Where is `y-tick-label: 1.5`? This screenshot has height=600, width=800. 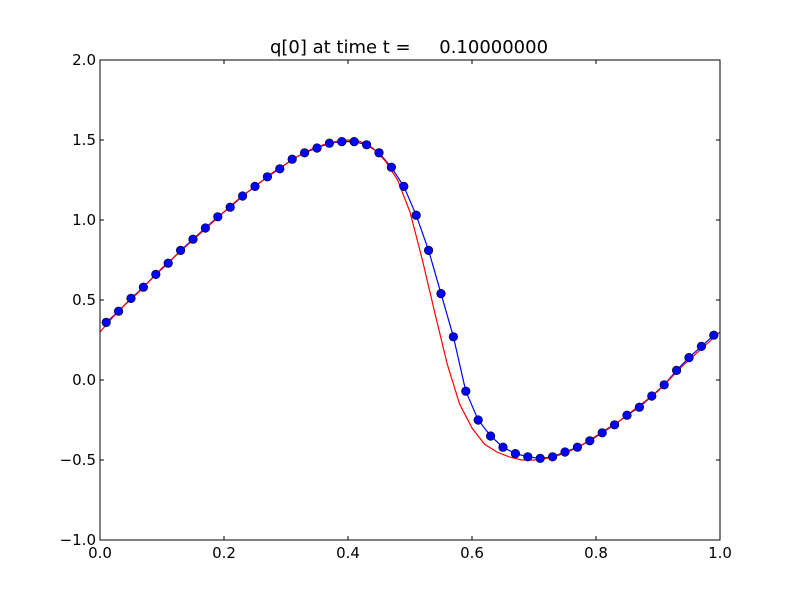
y-tick-label: 1.5 is located at coordinates (84, 140).